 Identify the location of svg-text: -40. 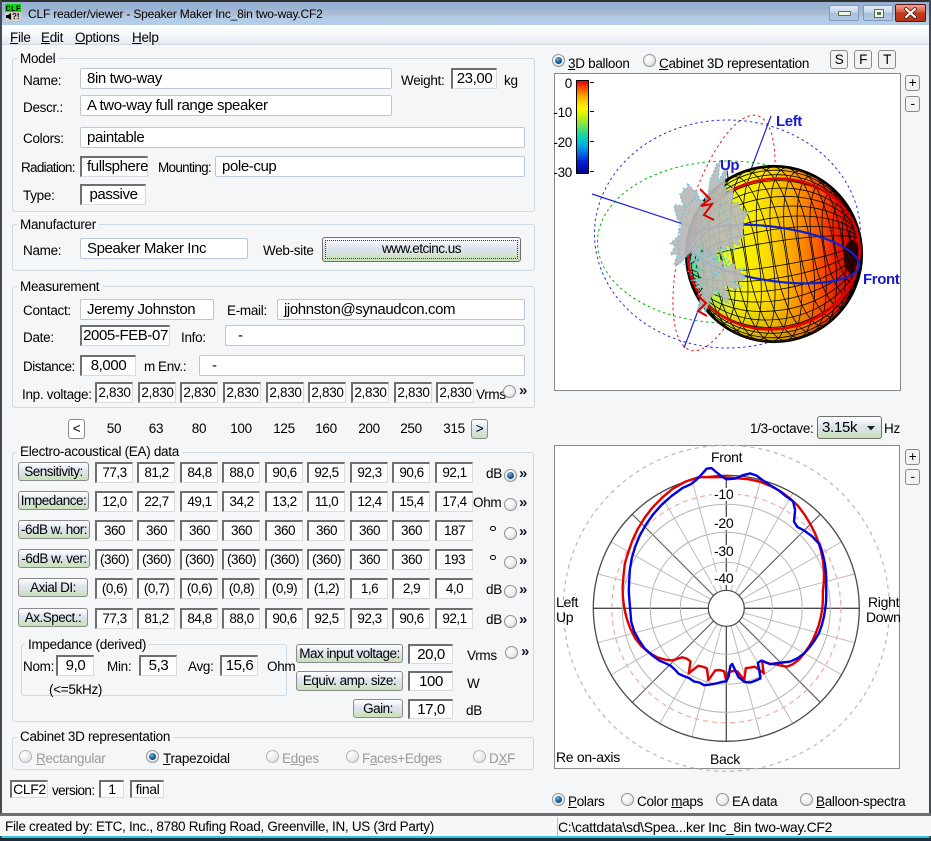
(724, 578).